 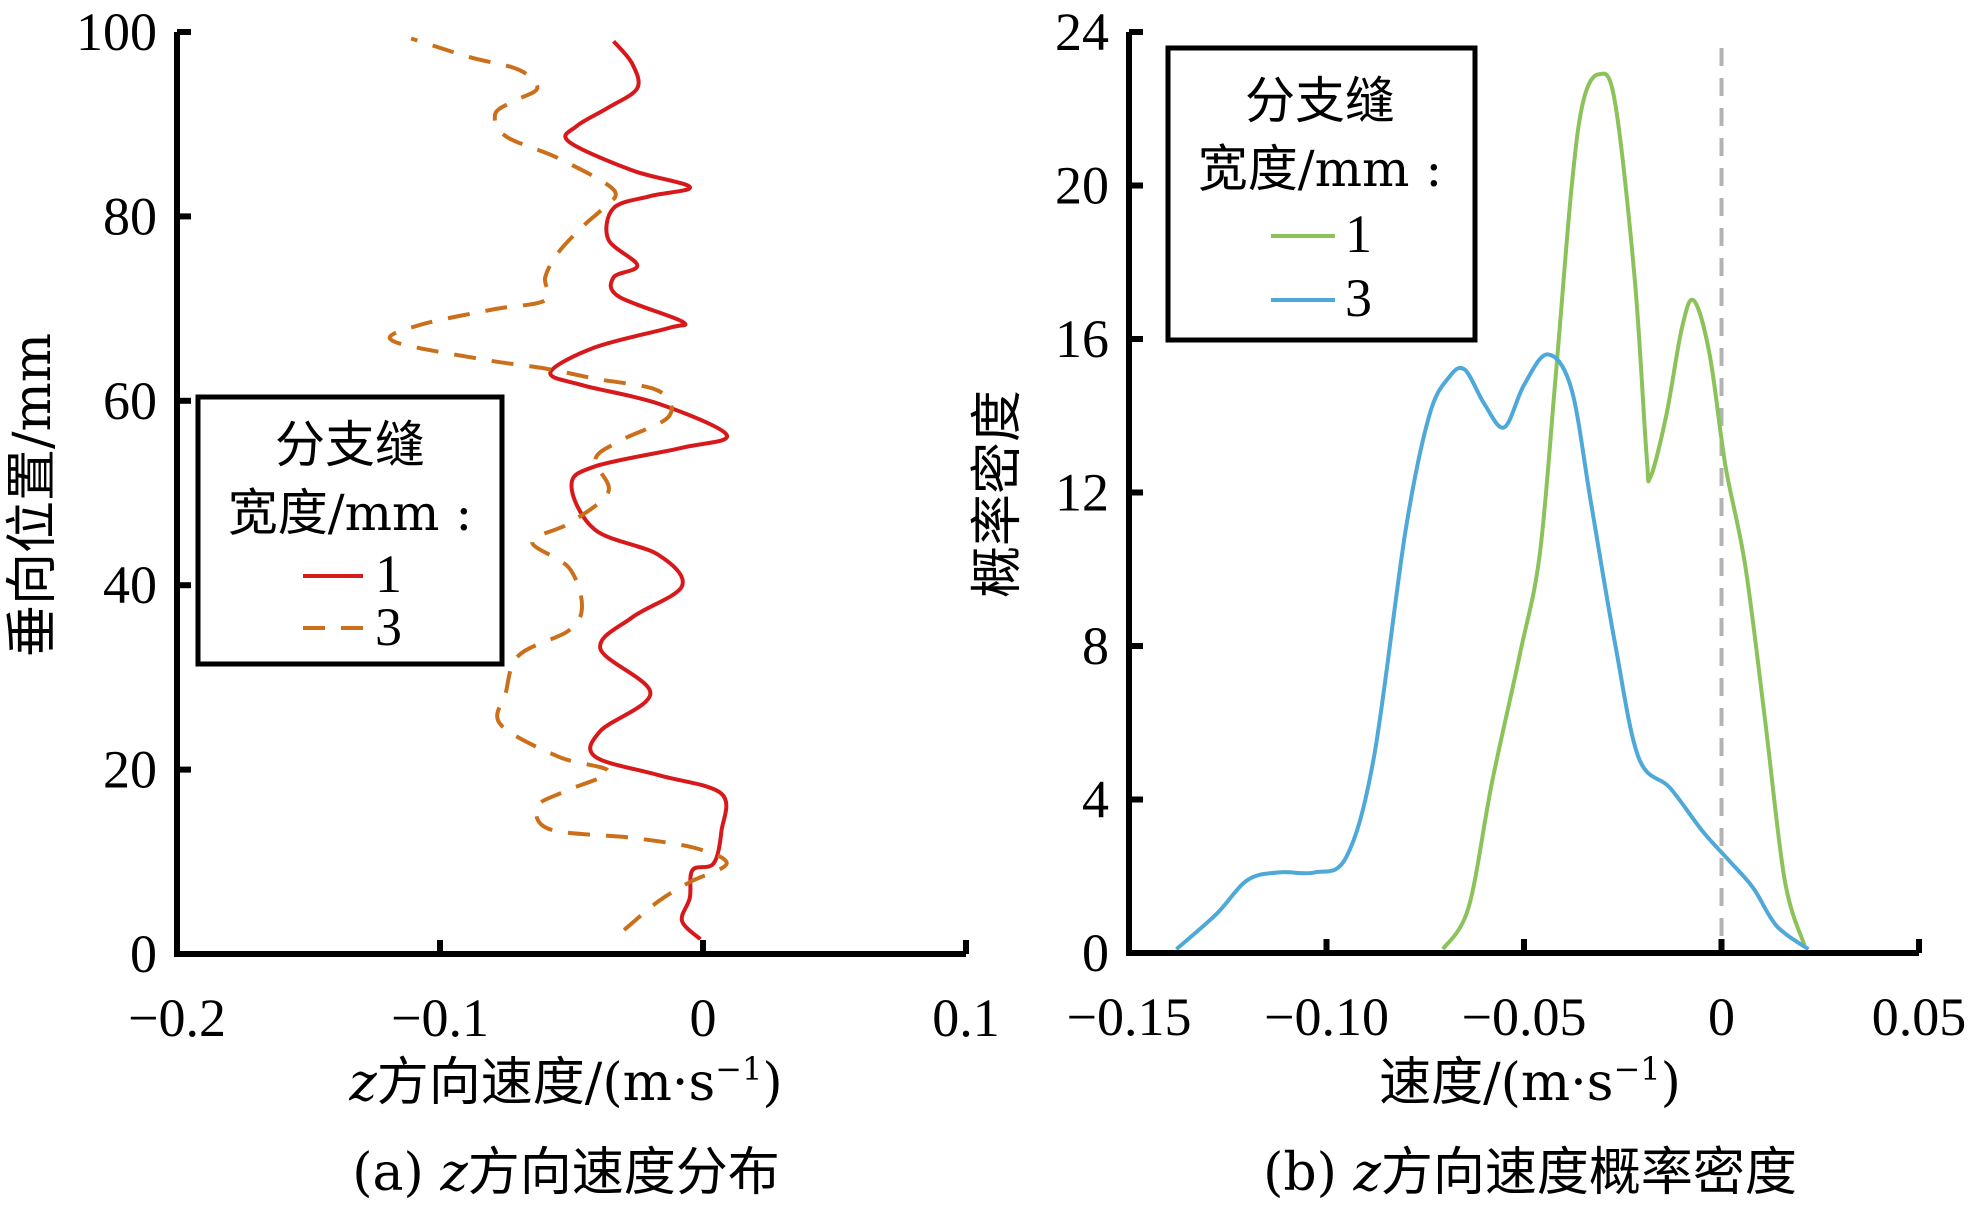 What do you see at coordinates (966, 1018) in the screenshot?
I see `panel-a-x-tick-label: 0.1` at bounding box center [966, 1018].